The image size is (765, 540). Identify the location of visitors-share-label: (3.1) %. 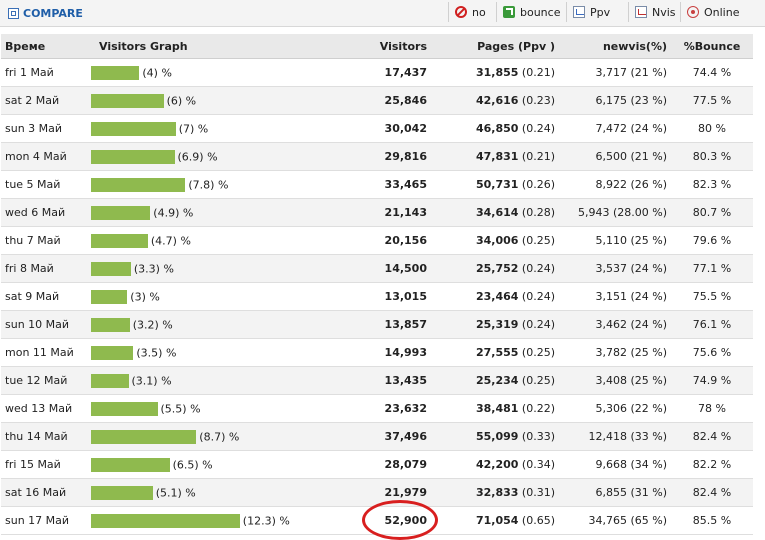
(151, 380).